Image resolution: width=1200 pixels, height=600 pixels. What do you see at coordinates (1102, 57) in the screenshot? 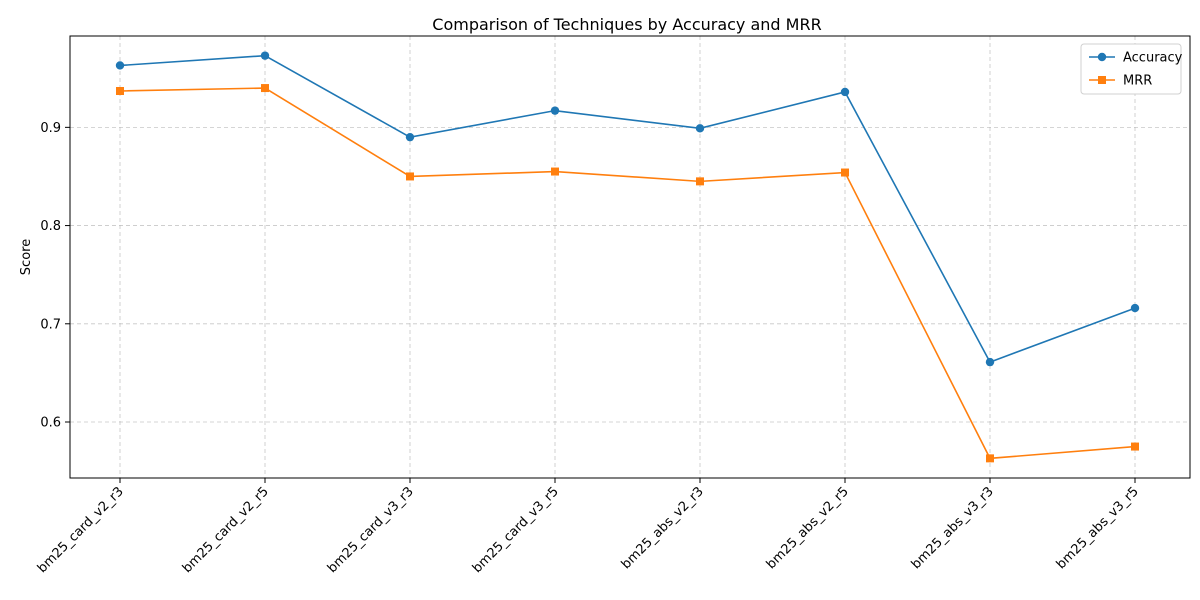
I see `legend-marker-accuracy` at bounding box center [1102, 57].